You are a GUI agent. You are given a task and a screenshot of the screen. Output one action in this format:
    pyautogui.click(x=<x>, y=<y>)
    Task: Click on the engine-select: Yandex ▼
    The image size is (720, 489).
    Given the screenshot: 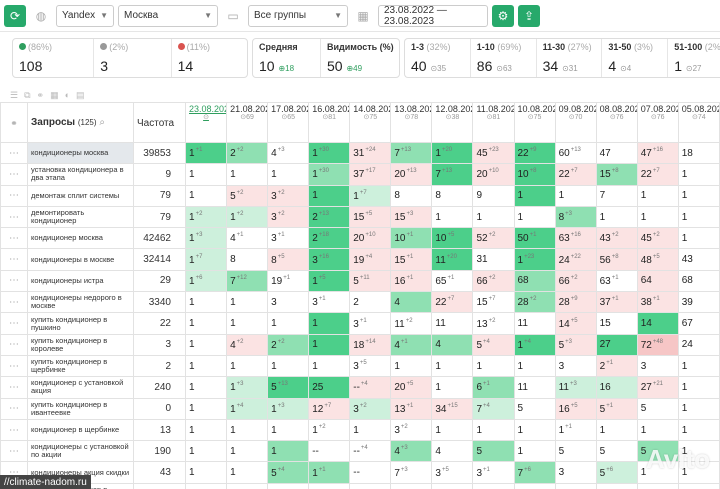 What is the action you would take?
    pyautogui.click(x=85, y=15)
    